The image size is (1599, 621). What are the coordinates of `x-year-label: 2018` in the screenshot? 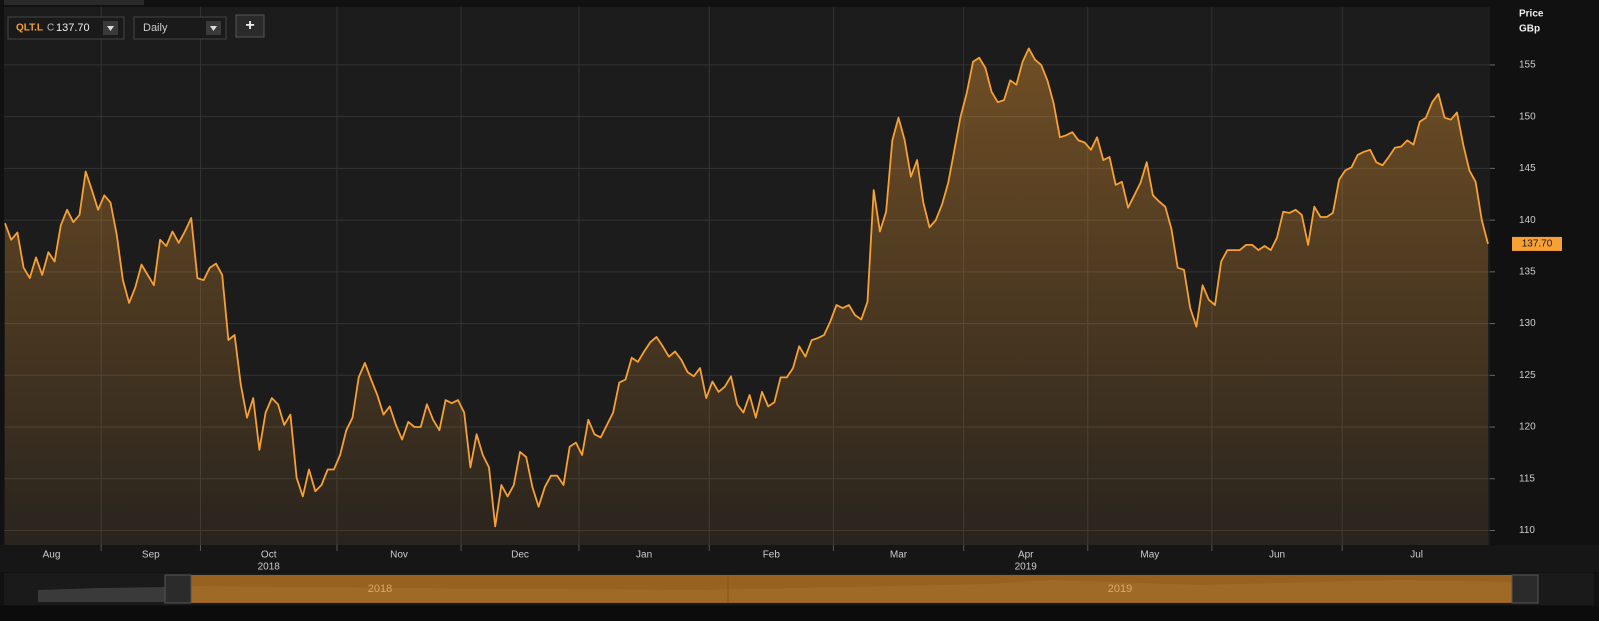 It's located at (269, 567).